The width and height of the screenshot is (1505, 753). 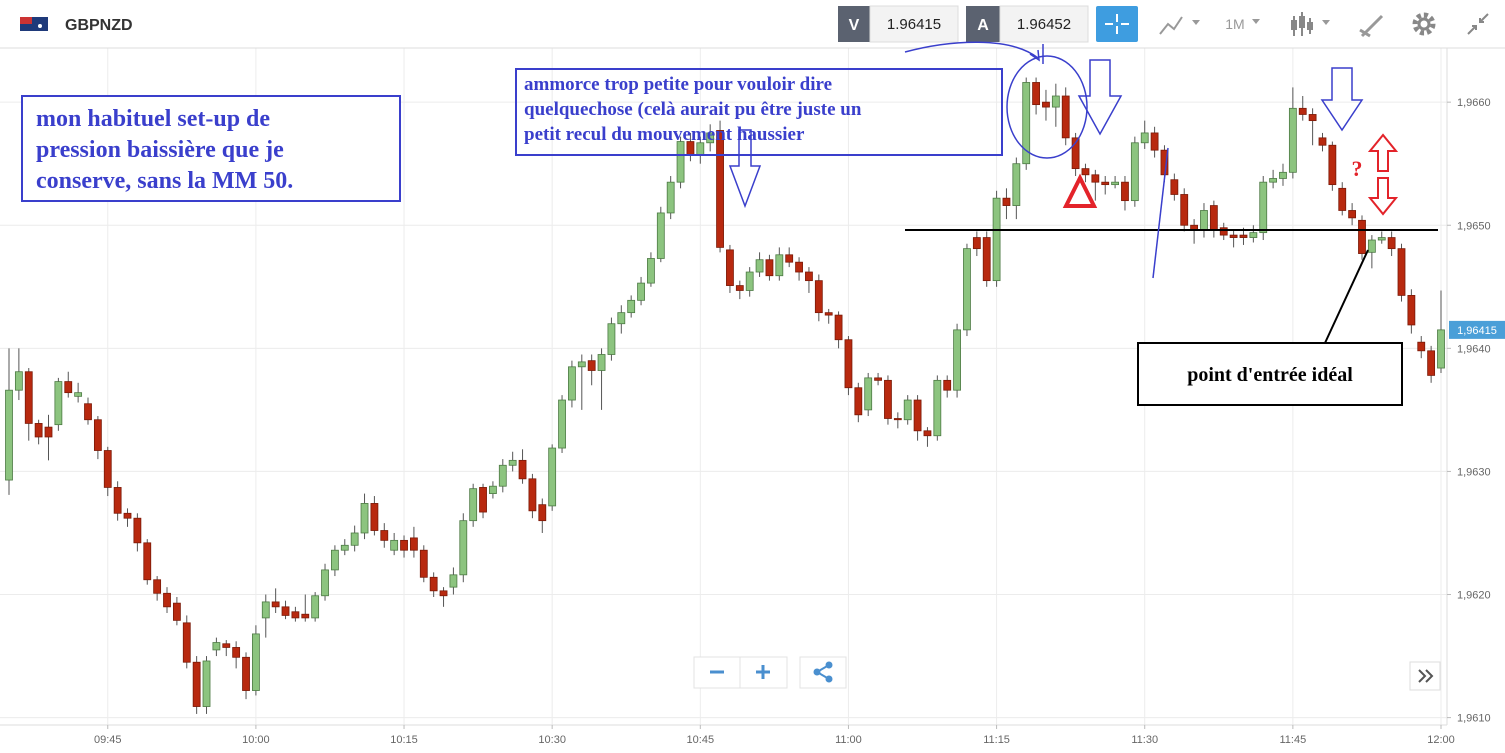 What do you see at coordinates (1047, 107) in the screenshot?
I see `highlight-circle` at bounding box center [1047, 107].